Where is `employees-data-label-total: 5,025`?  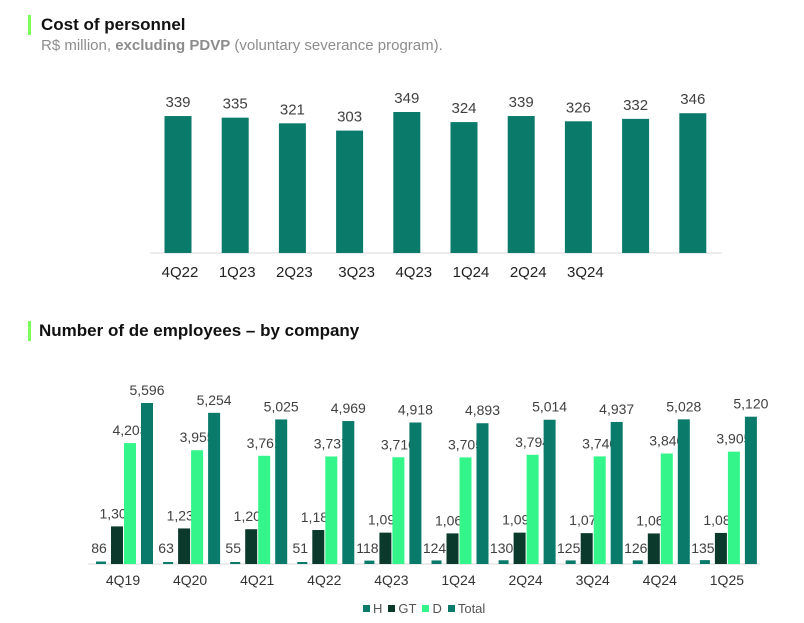 employees-data-label-total: 5,025 is located at coordinates (281, 406).